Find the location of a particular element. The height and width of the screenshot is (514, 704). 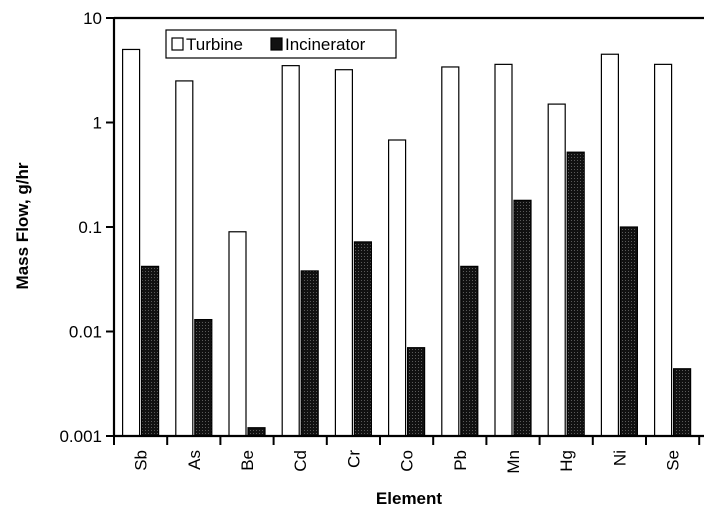

y-tick-label: 0.001 is located at coordinates (80, 436).